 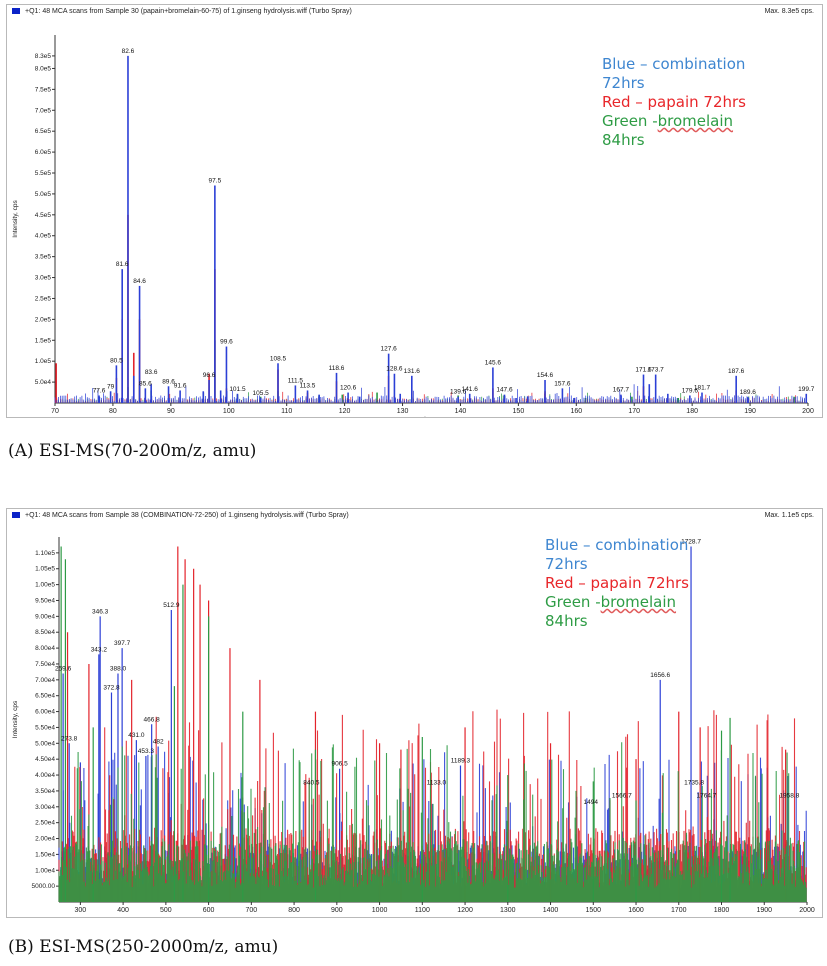 What do you see at coordinates (99, 390) in the screenshot?
I see `peak-label: 77.6` at bounding box center [99, 390].